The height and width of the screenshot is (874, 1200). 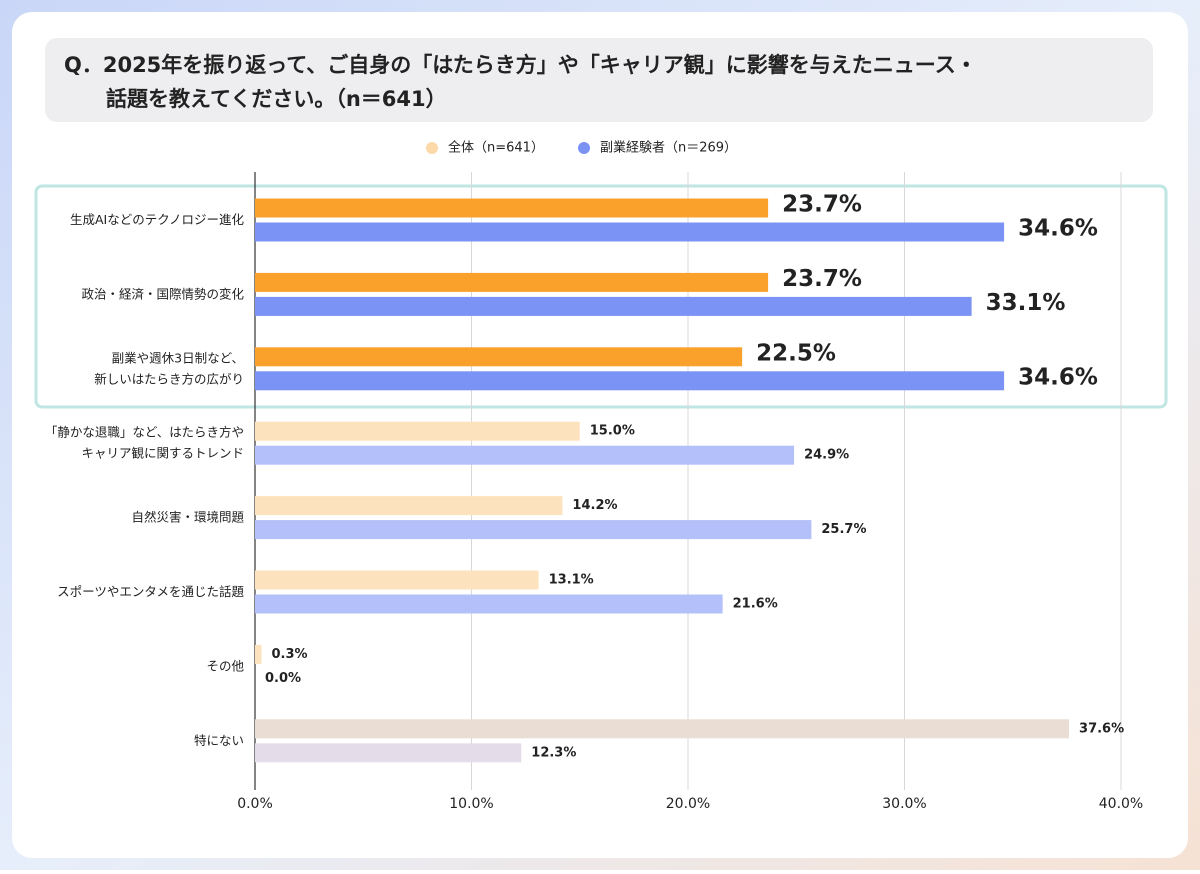 I want to click on data-label: 12.3%, so click(x=553, y=752).